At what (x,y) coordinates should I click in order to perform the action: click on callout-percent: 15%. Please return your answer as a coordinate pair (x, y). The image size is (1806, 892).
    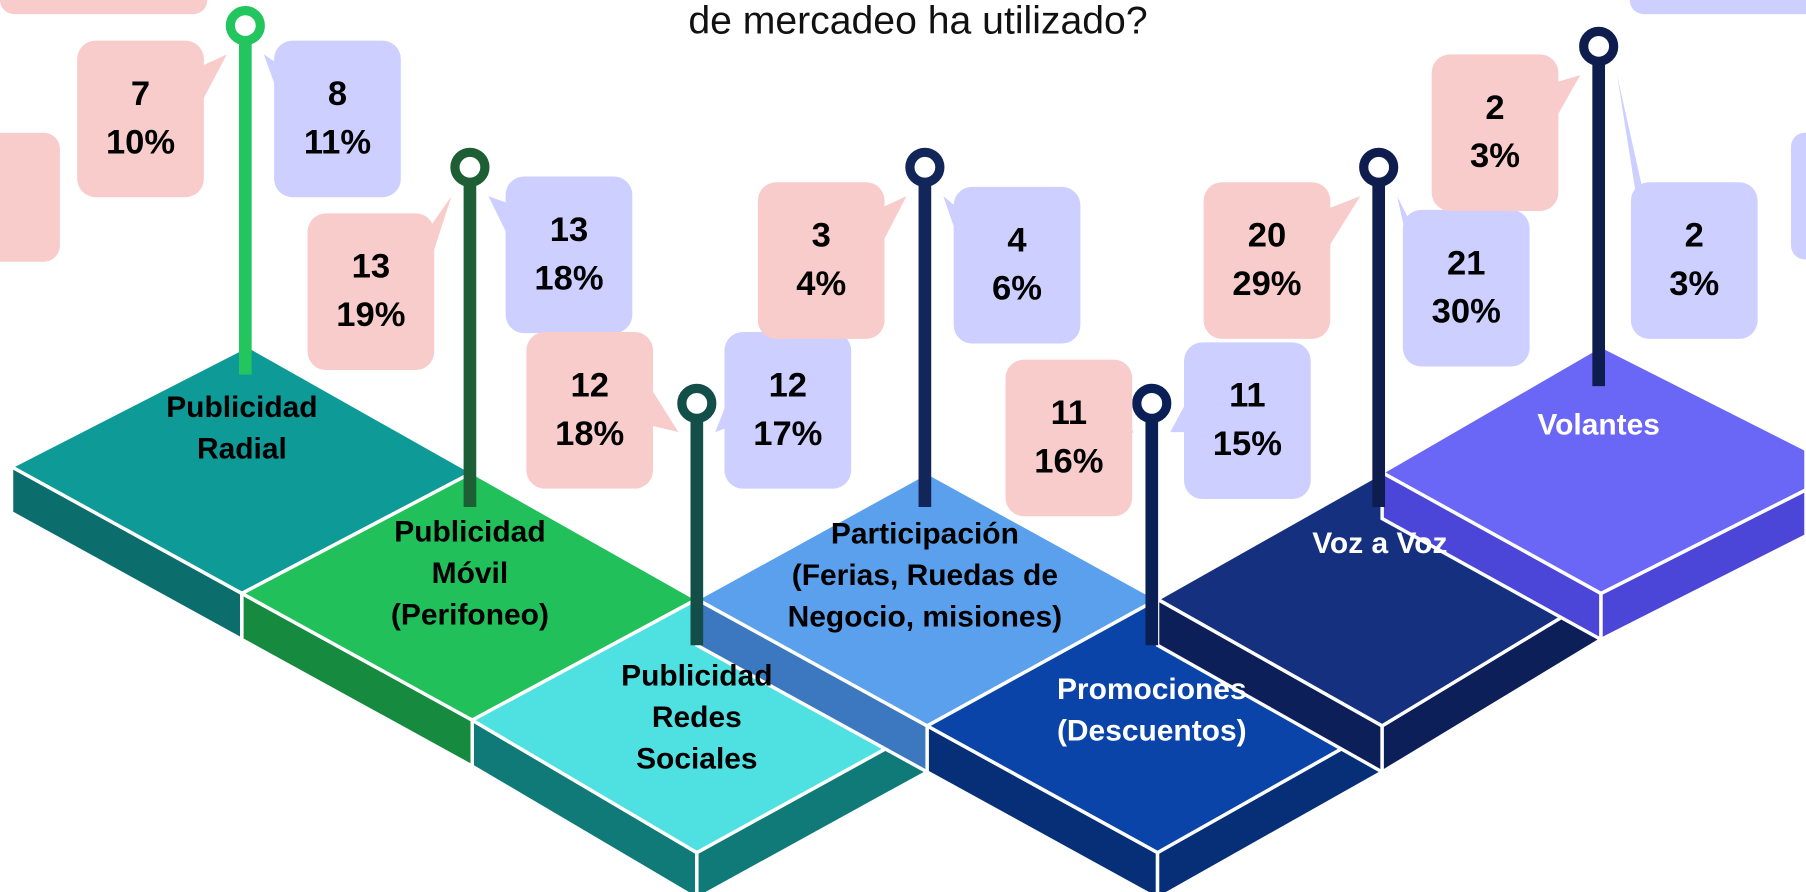
    Looking at the image, I should click on (1247, 444).